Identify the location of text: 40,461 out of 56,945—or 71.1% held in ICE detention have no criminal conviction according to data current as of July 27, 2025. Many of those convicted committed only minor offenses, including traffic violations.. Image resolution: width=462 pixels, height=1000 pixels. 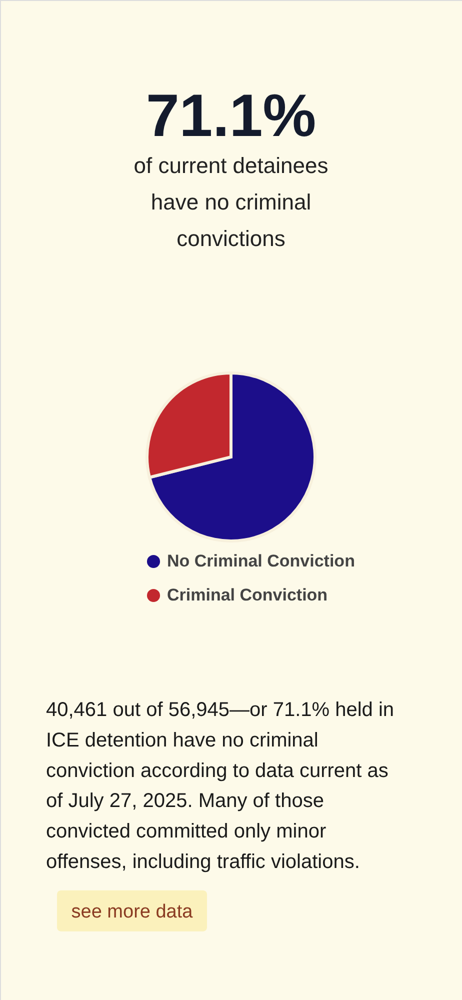
(220, 786).